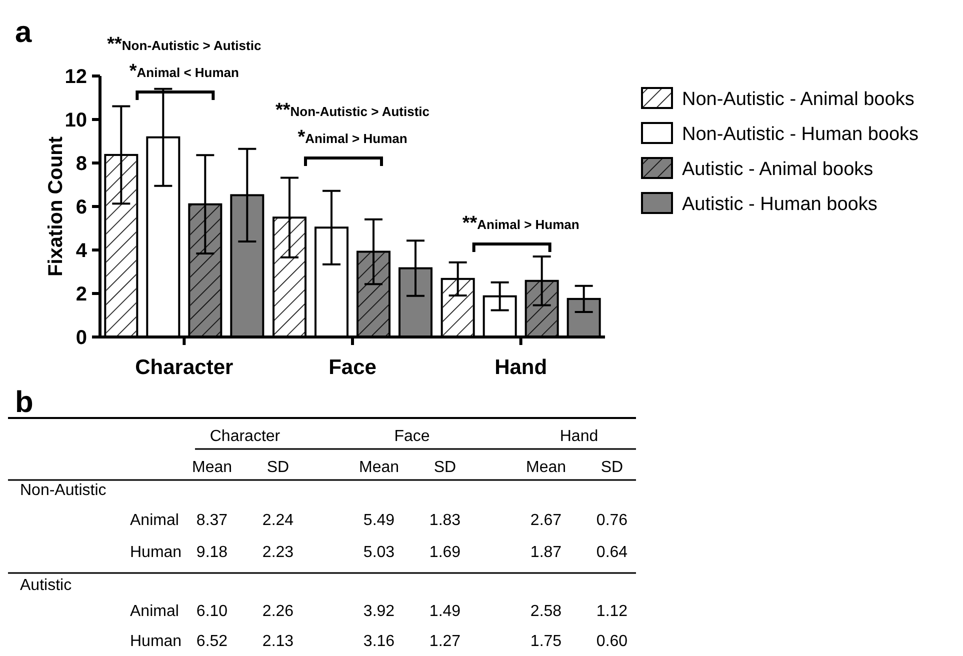 The image size is (963, 656). What do you see at coordinates (379, 611) in the screenshot?
I see `data-label: 3.92` at bounding box center [379, 611].